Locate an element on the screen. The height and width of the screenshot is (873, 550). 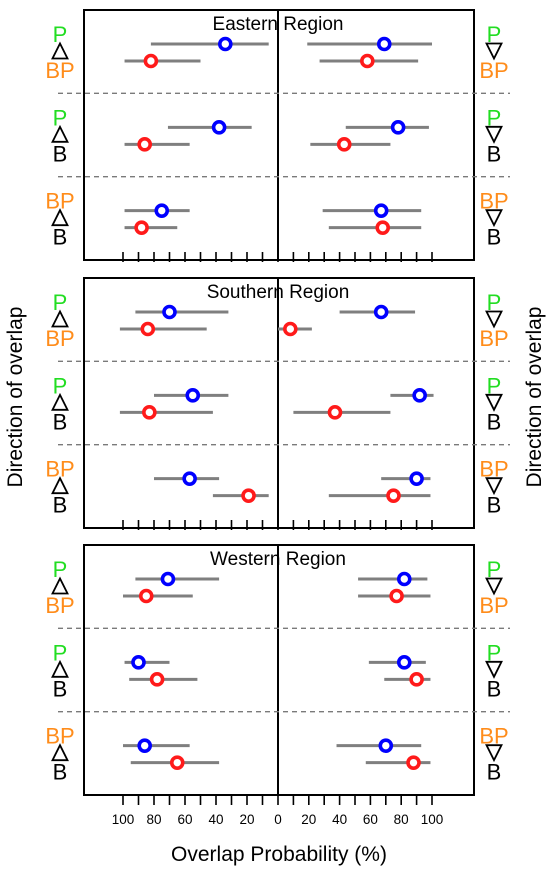
region-title: Western Region is located at coordinates (278, 559).